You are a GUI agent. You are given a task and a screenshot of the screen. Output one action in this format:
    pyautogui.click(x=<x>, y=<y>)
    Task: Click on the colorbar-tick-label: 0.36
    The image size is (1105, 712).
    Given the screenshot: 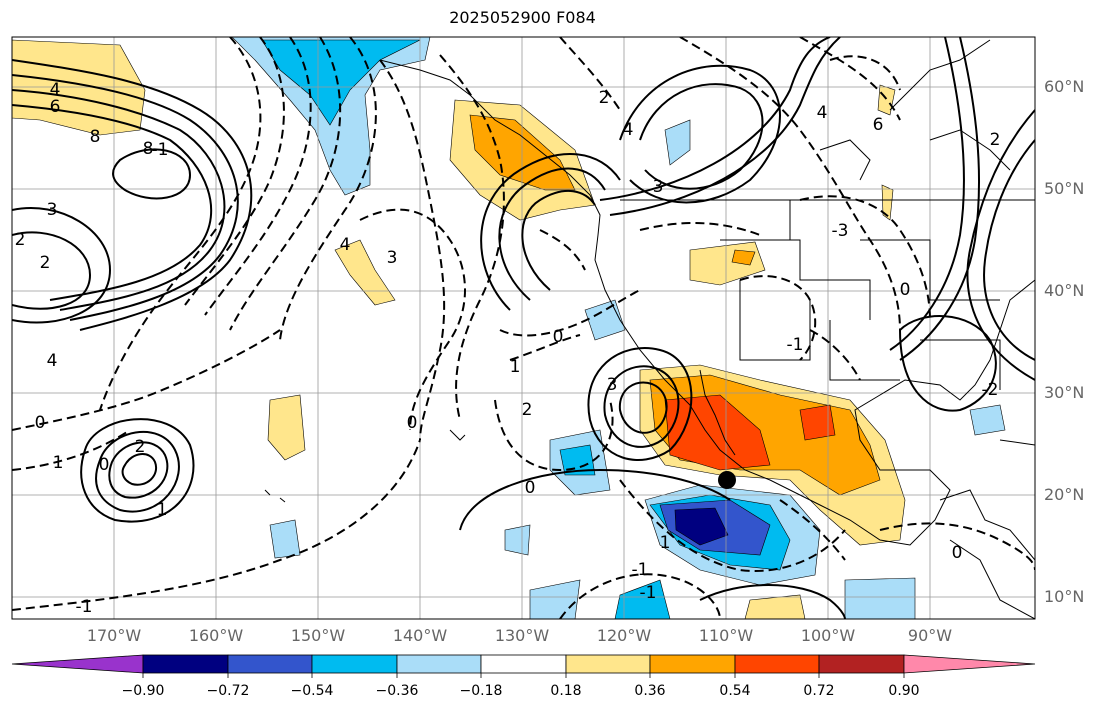 What is the action you would take?
    pyautogui.click(x=650, y=691)
    